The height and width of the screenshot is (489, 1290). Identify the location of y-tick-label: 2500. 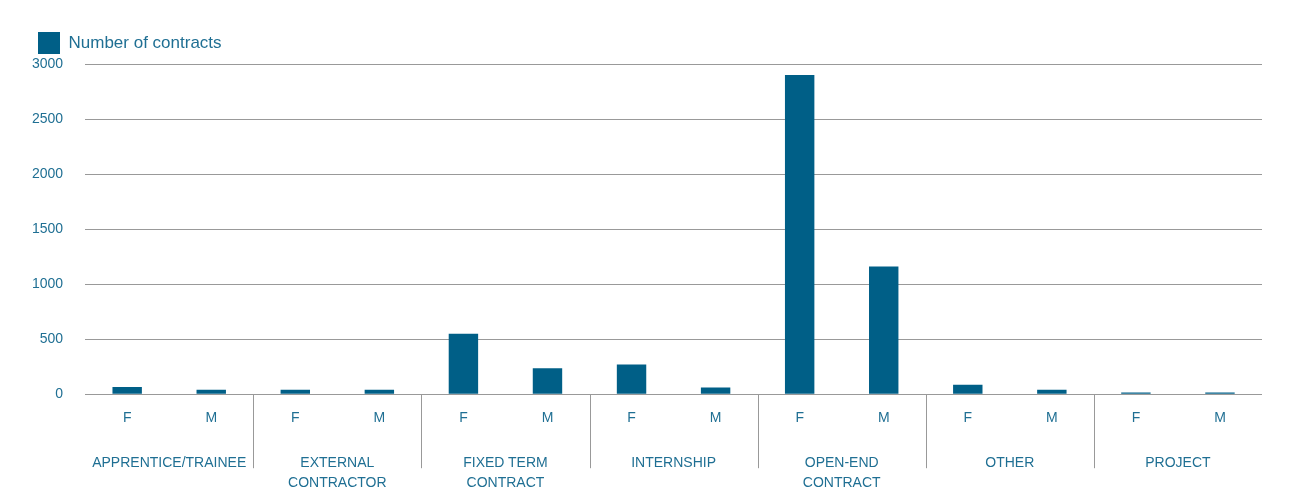
(47, 117).